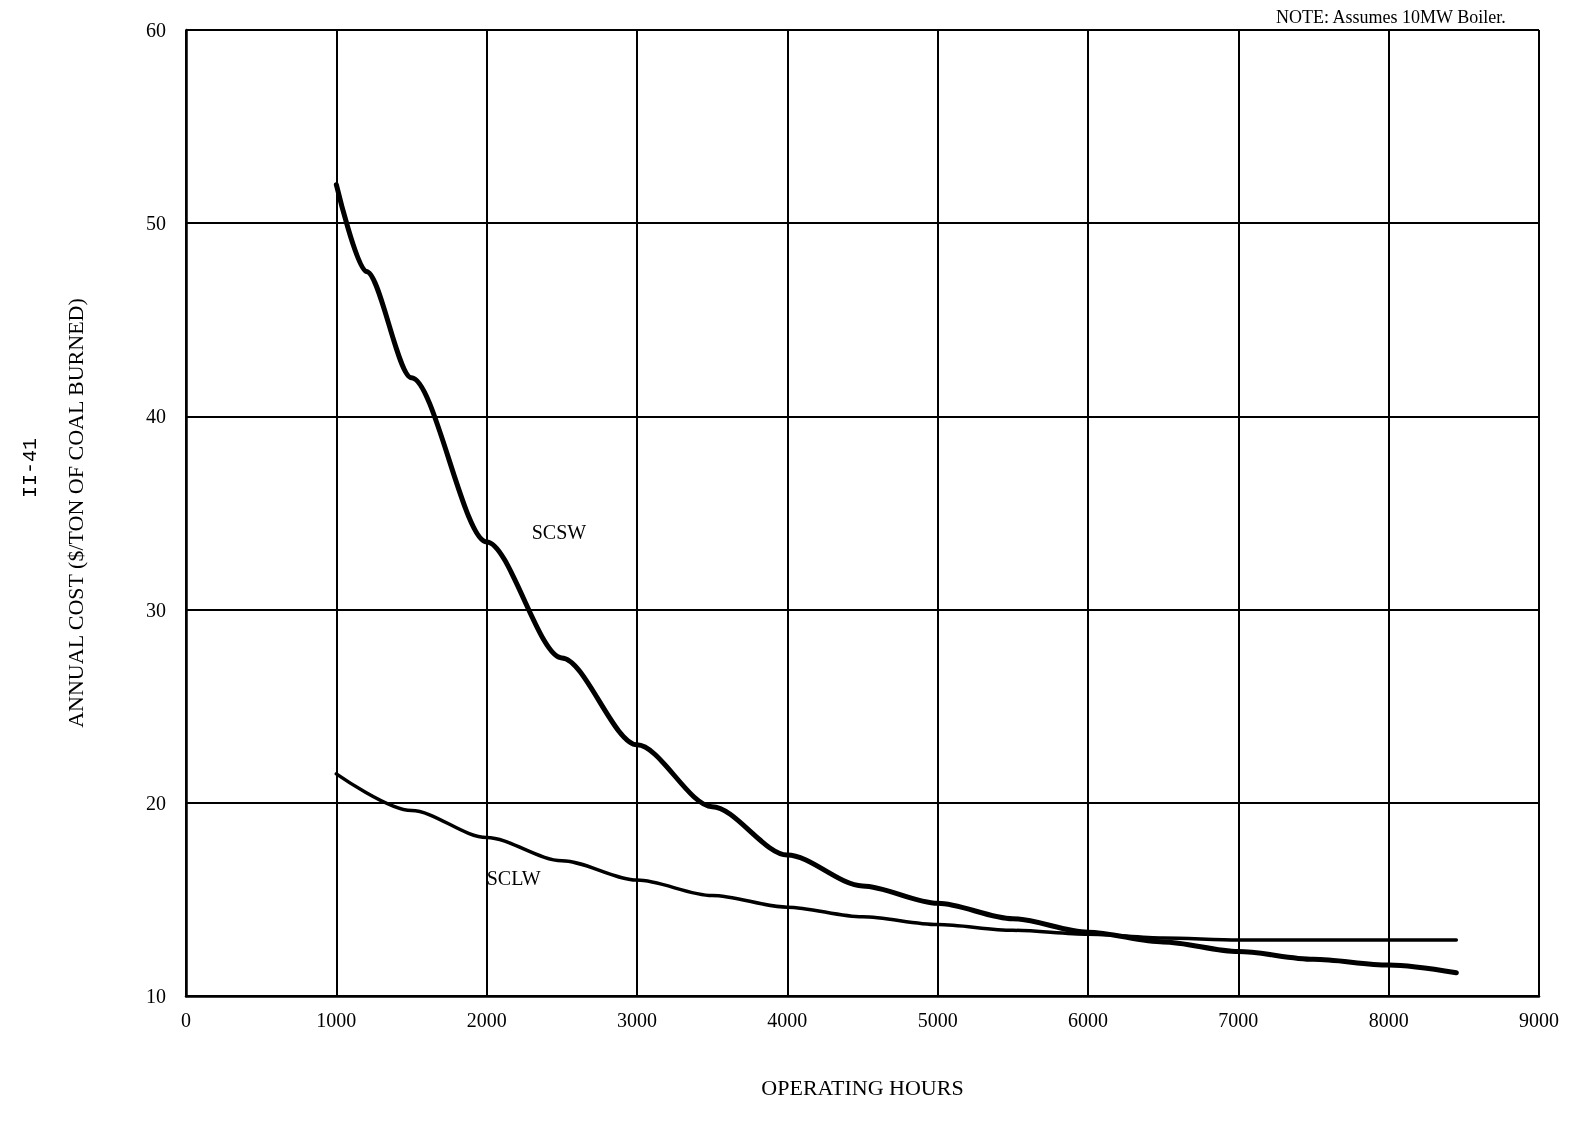 Image resolution: width=1595 pixels, height=1134 pixels. What do you see at coordinates (1088, 1020) in the screenshot?
I see `x-tick-label: 6000` at bounding box center [1088, 1020].